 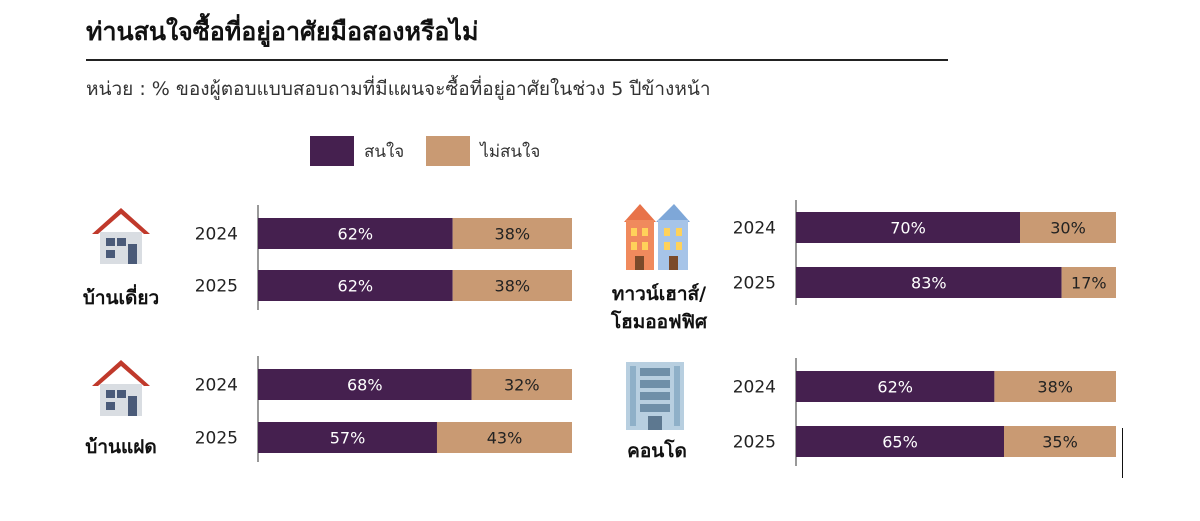 I want to click on legend-item-not-interested: ไม่สนใจ, so click(x=483, y=151).